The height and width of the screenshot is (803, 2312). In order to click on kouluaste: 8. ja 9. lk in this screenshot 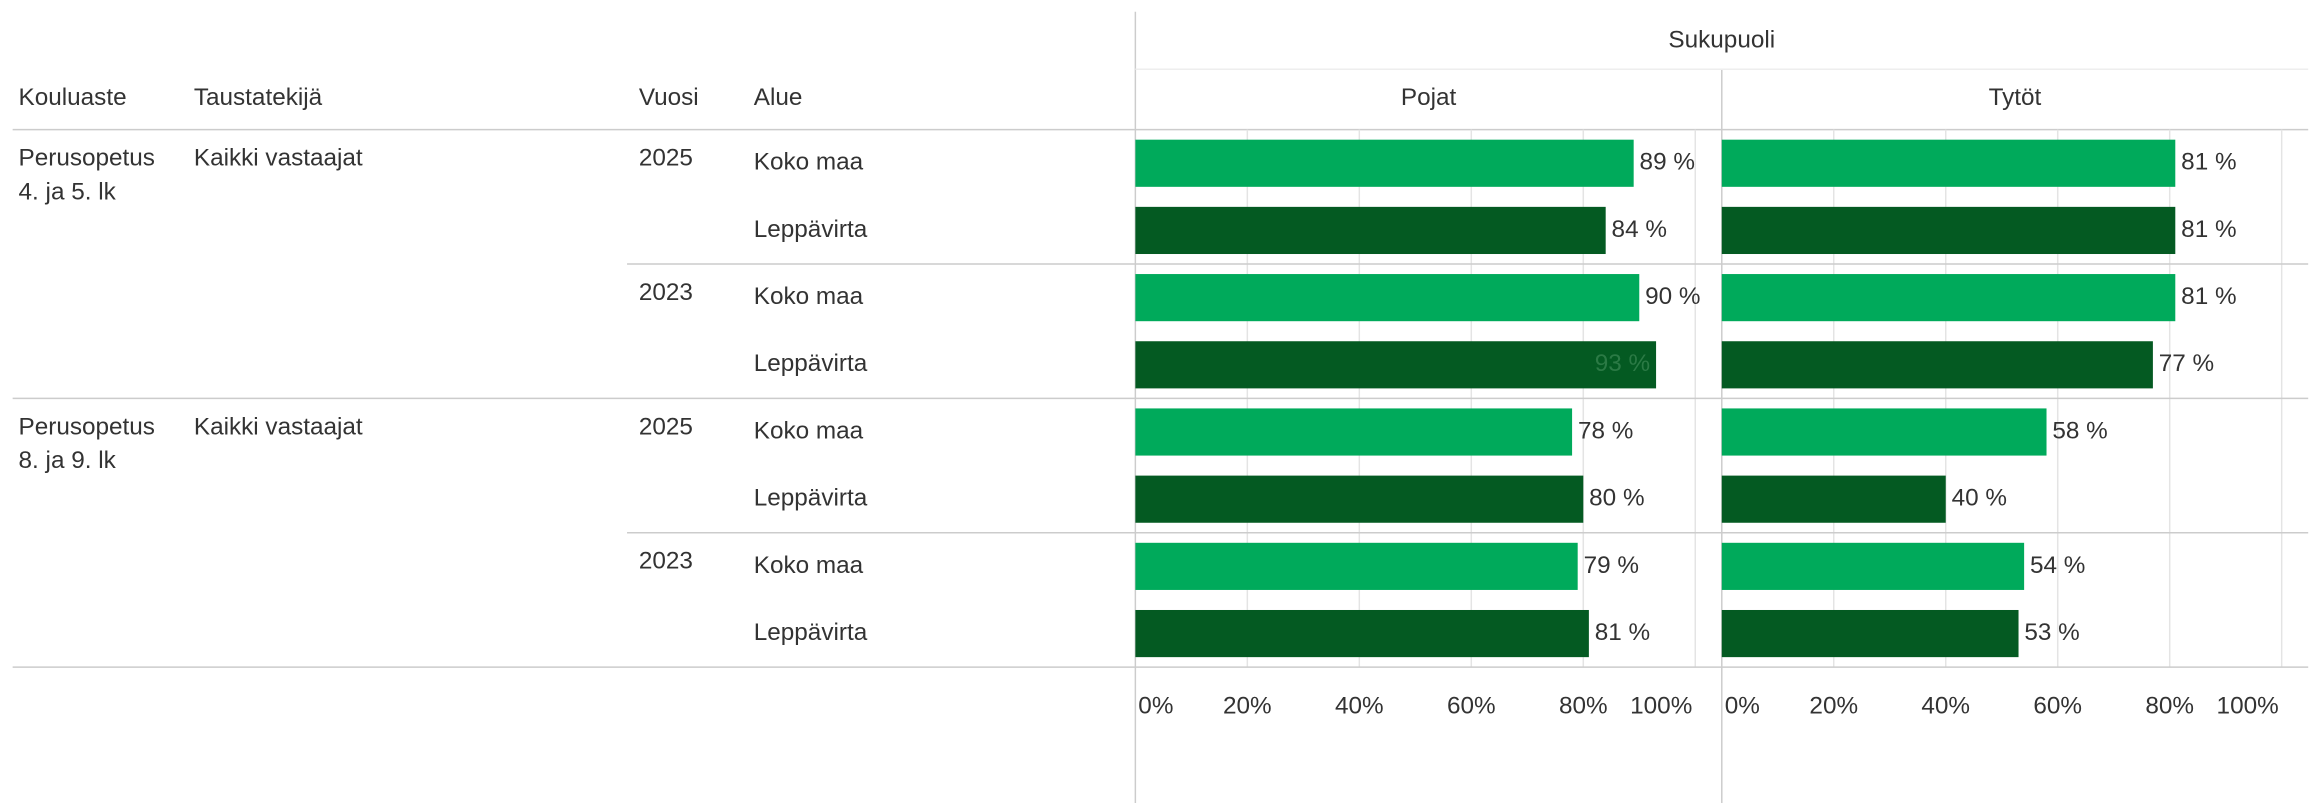, I will do `click(68, 460)`.